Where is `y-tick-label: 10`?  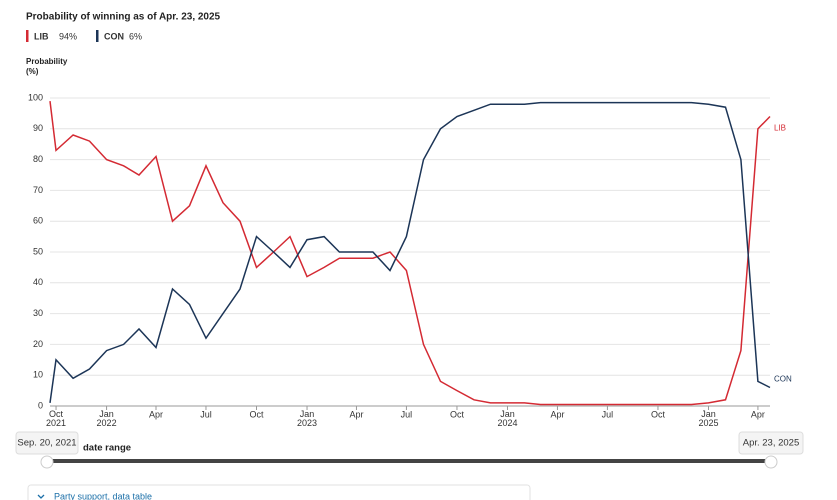 y-tick-label: 10 is located at coordinates (38, 375).